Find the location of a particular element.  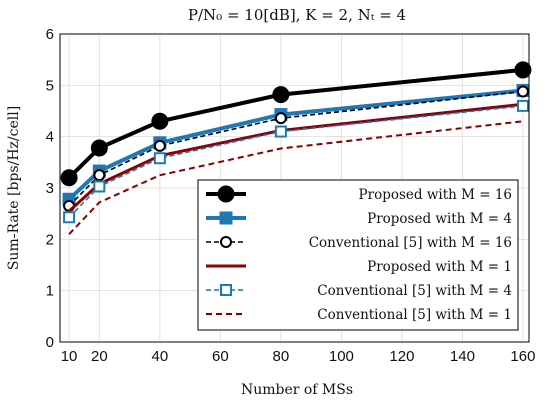

legend-label-5: Conventional [5] with M = 1 is located at coordinates (414, 315).